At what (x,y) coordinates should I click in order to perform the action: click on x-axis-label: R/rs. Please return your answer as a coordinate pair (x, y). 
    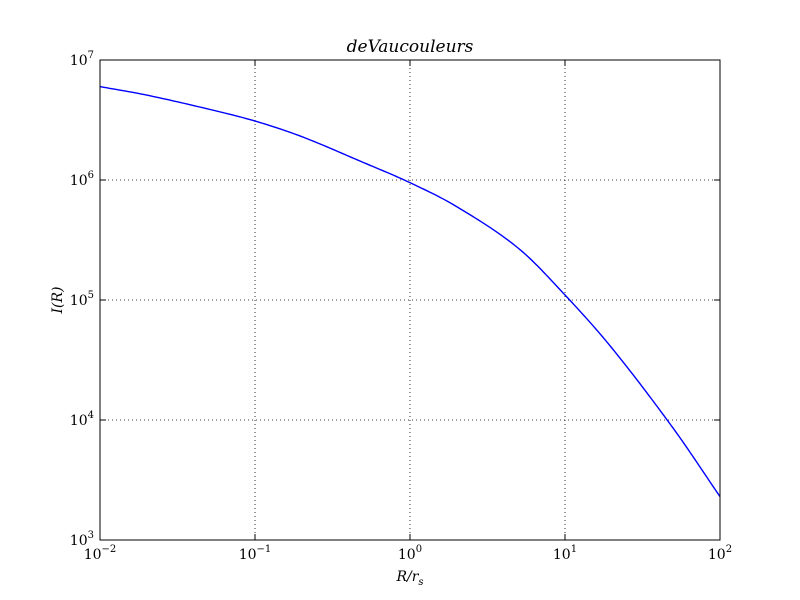
    Looking at the image, I should click on (409, 578).